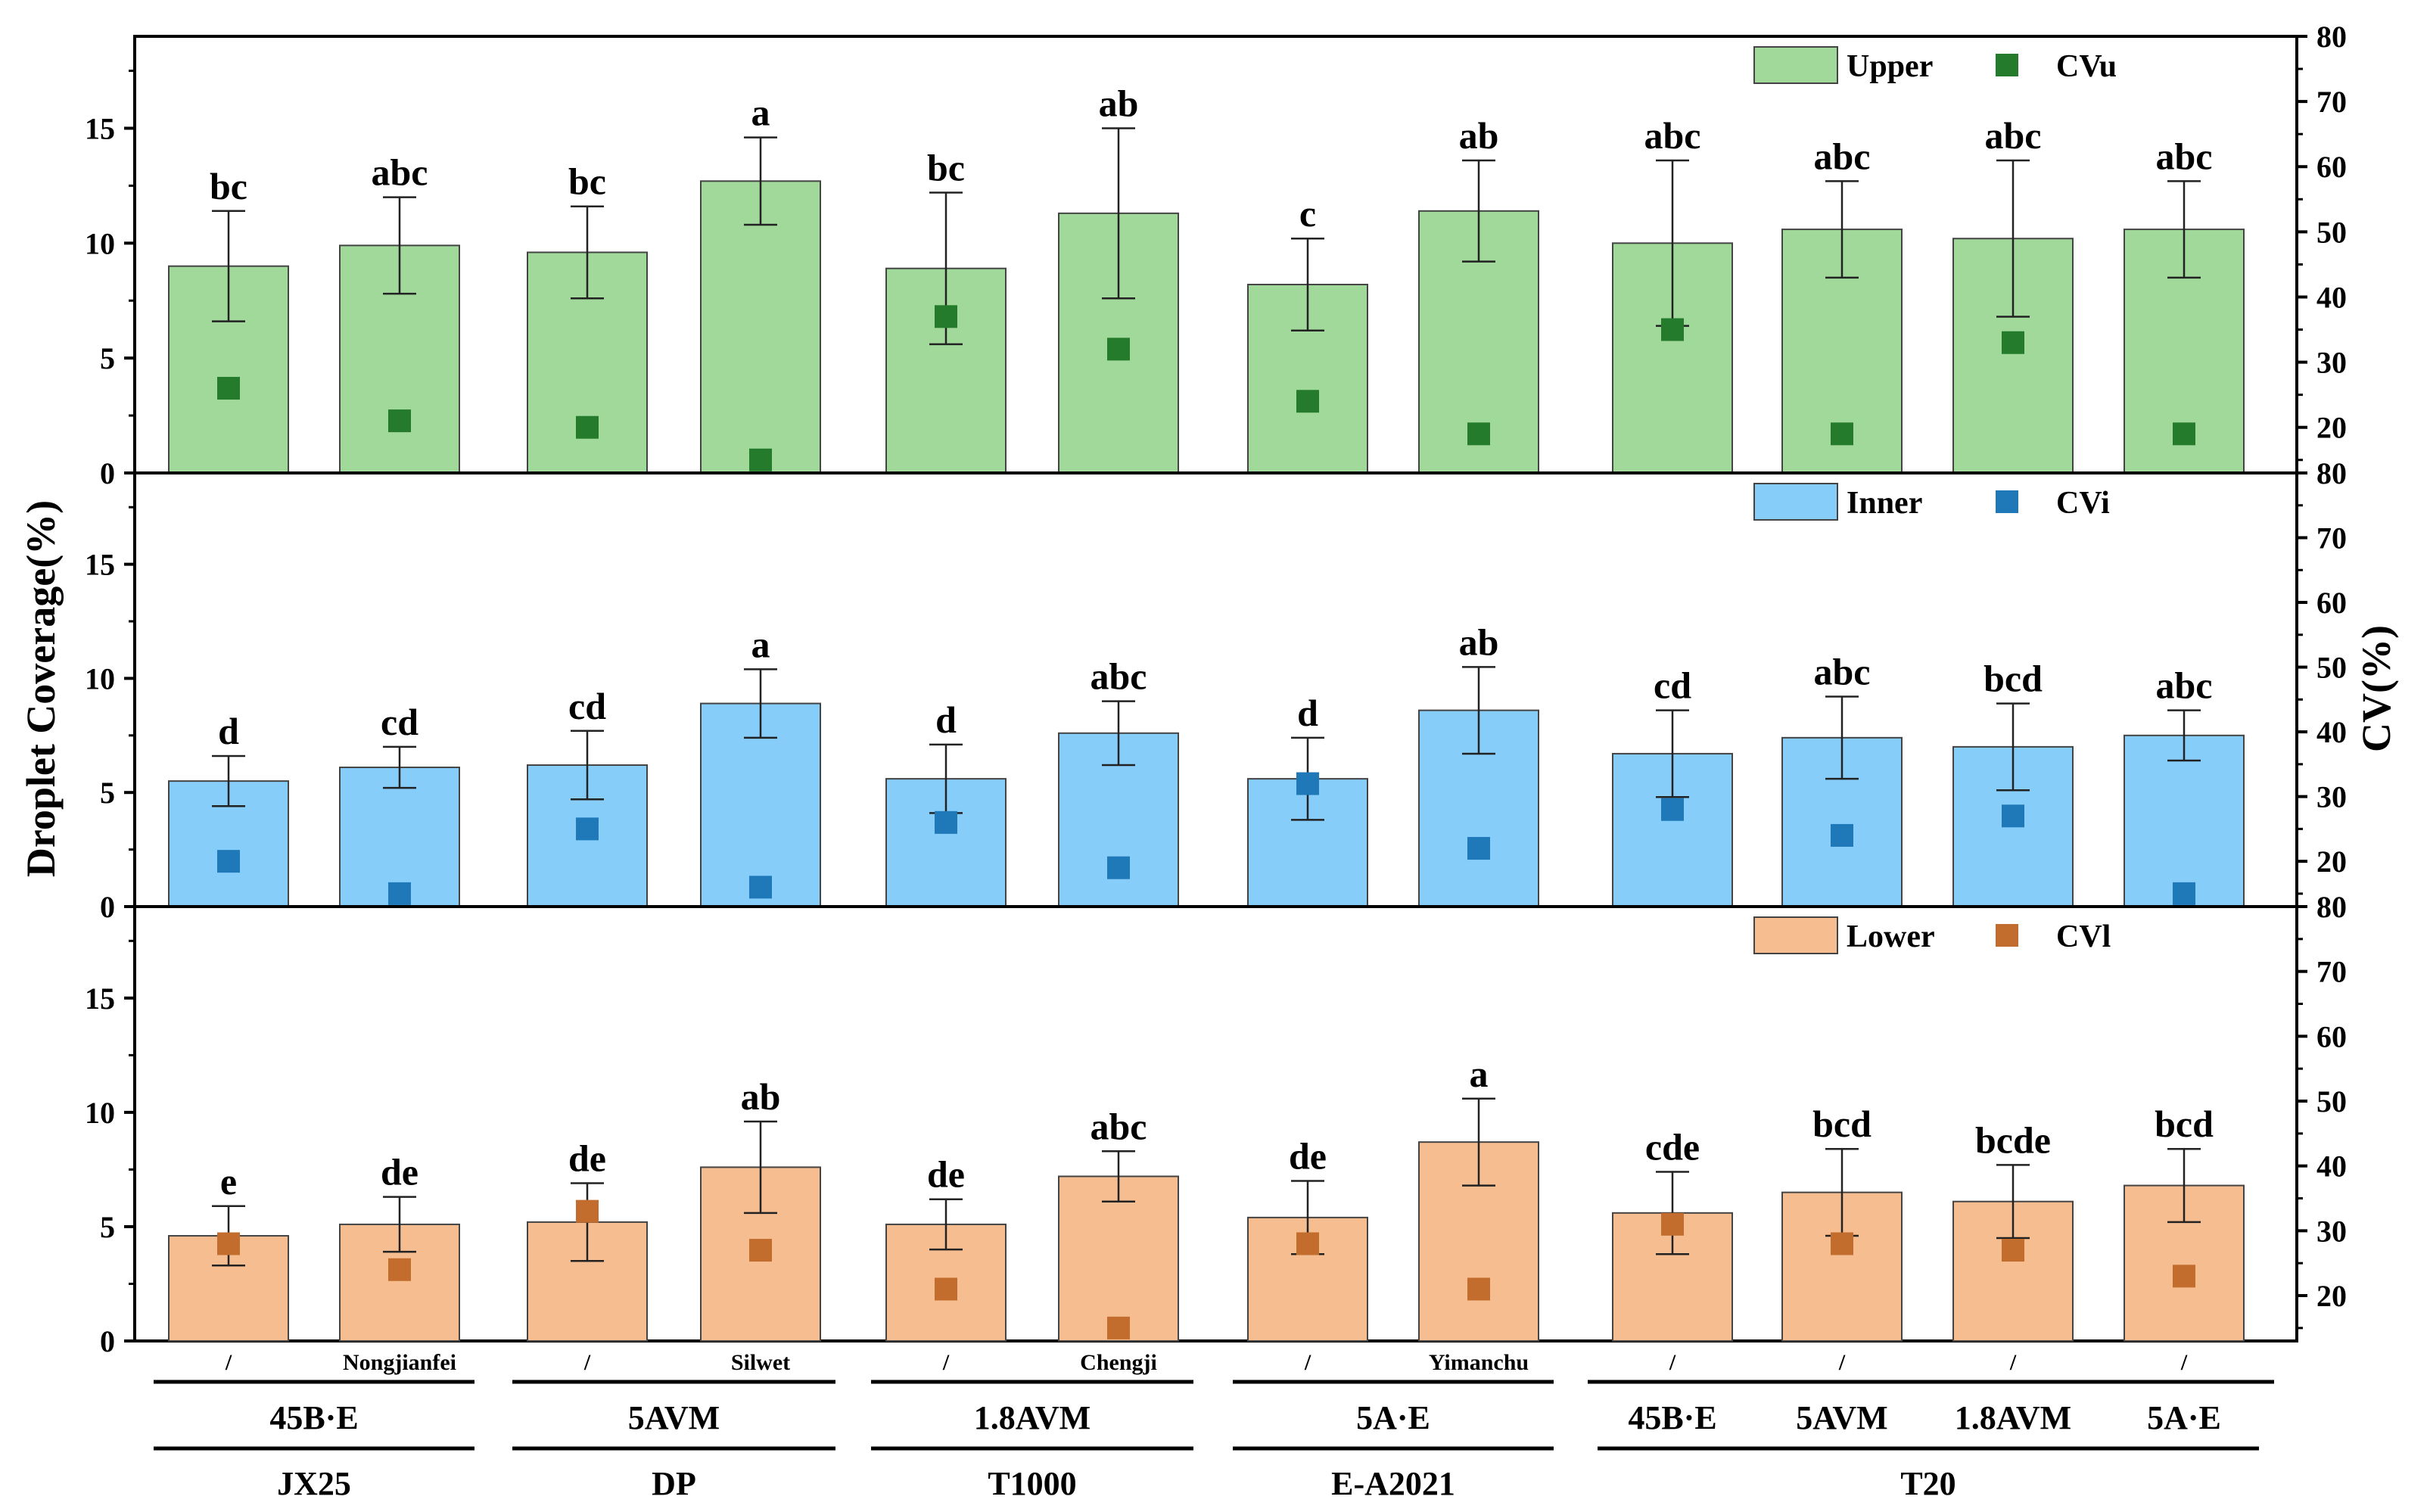 Image resolution: width=2430 pixels, height=1512 pixels. Describe the element at coordinates (1928, 1484) in the screenshot. I see `drone-label: T20` at that location.